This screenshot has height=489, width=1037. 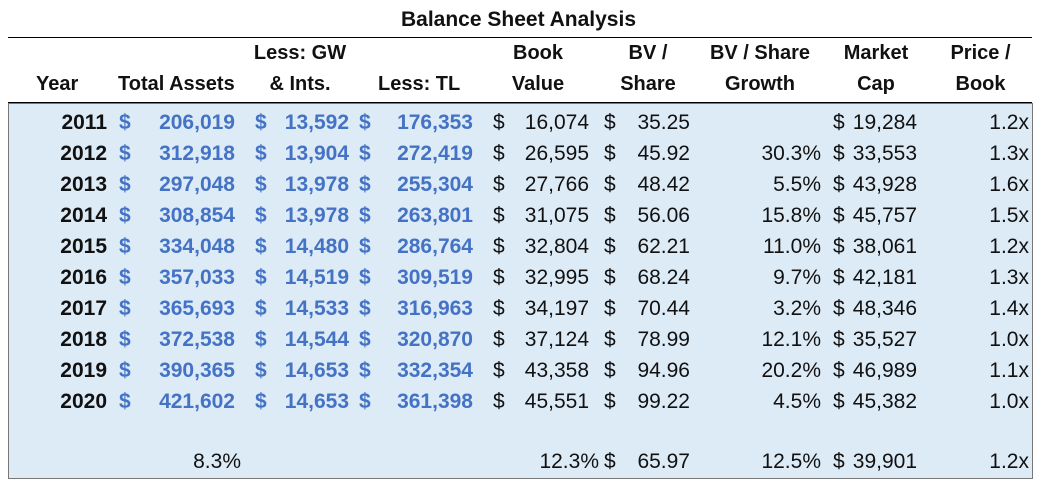 I want to click on cell-book-value: 16,074, so click(x=556, y=122).